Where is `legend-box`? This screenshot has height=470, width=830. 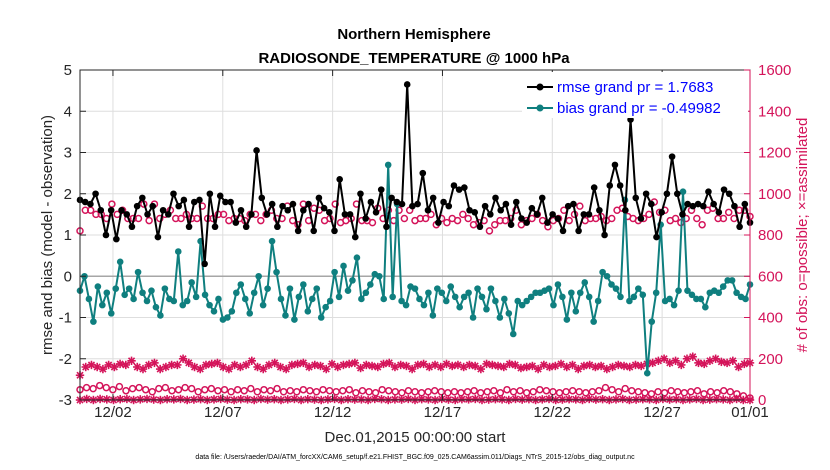
legend-box is located at coordinates (635, 95).